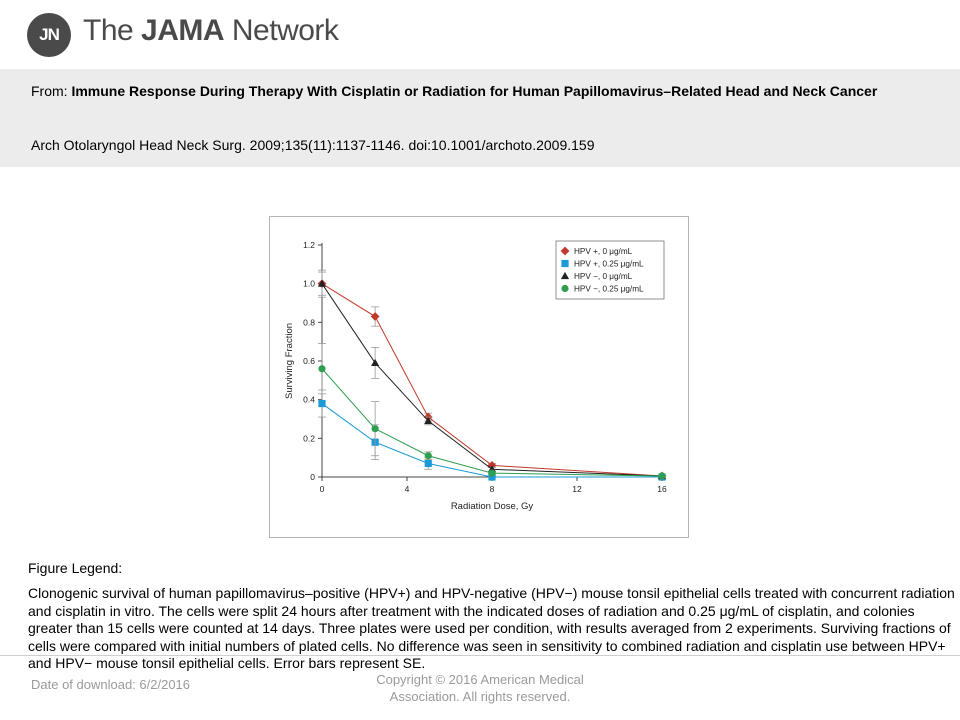  What do you see at coordinates (480, 118) in the screenshot?
I see `article-header-band` at bounding box center [480, 118].